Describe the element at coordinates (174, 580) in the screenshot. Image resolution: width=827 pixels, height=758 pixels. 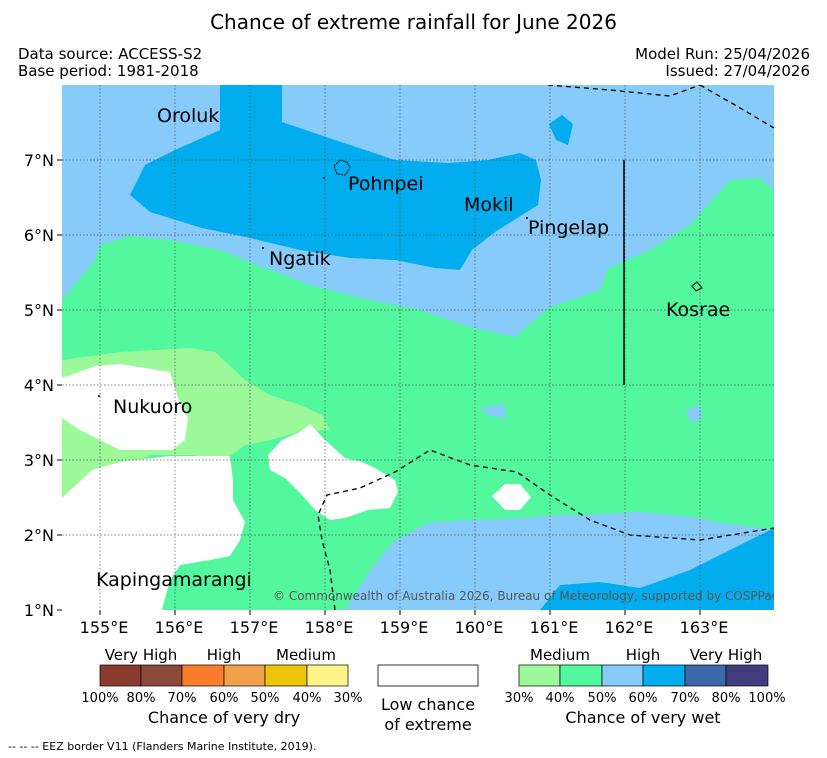
I see `place-label: Kapingamarangi` at that location.